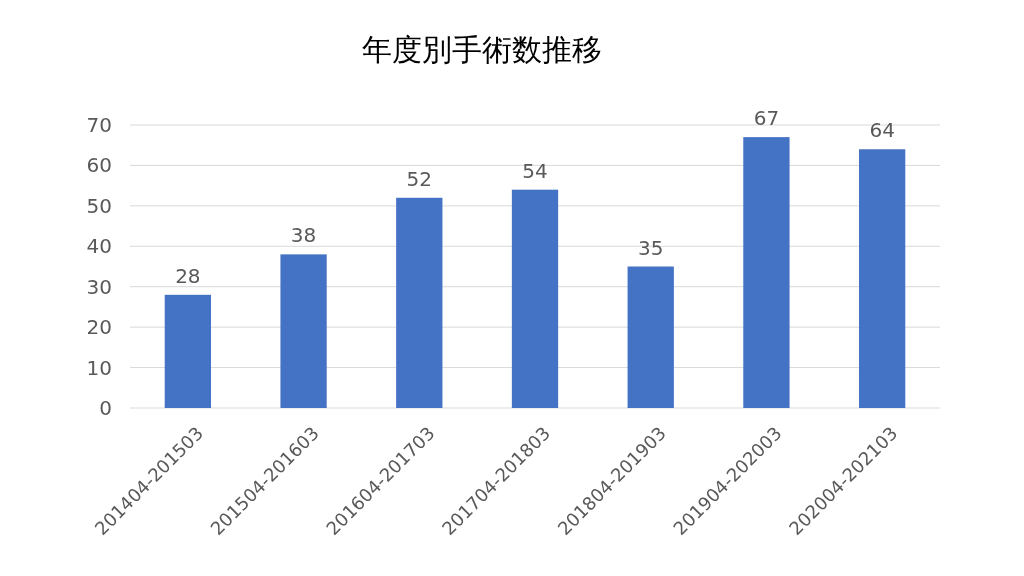  I want to click on data-label: 35, so click(650, 247).